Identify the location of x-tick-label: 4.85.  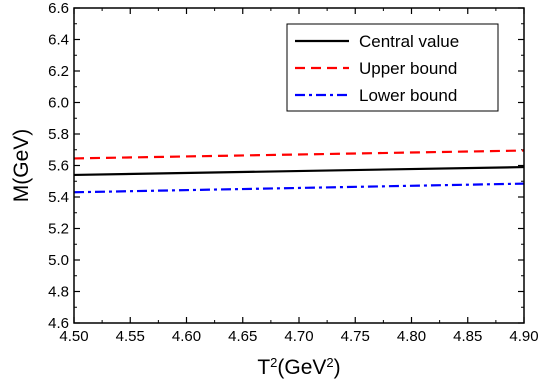
(467, 336).